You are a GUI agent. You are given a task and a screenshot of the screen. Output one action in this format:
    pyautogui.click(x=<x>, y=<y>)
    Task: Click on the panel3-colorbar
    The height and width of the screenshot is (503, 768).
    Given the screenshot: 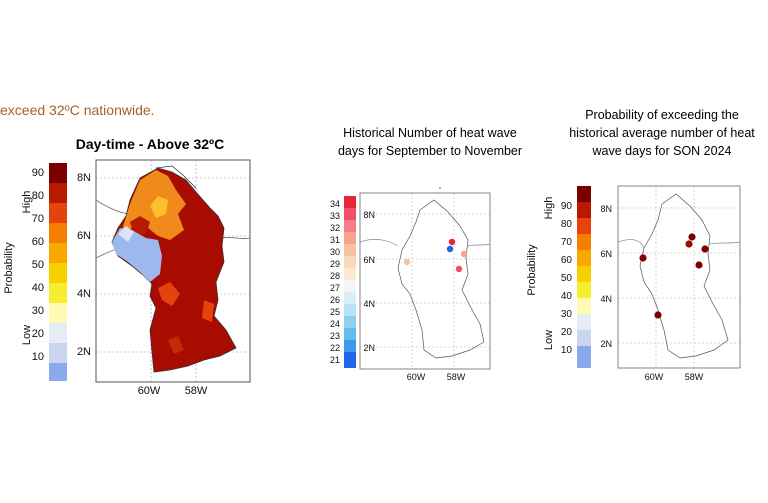 What is the action you would take?
    pyautogui.click(x=584, y=277)
    